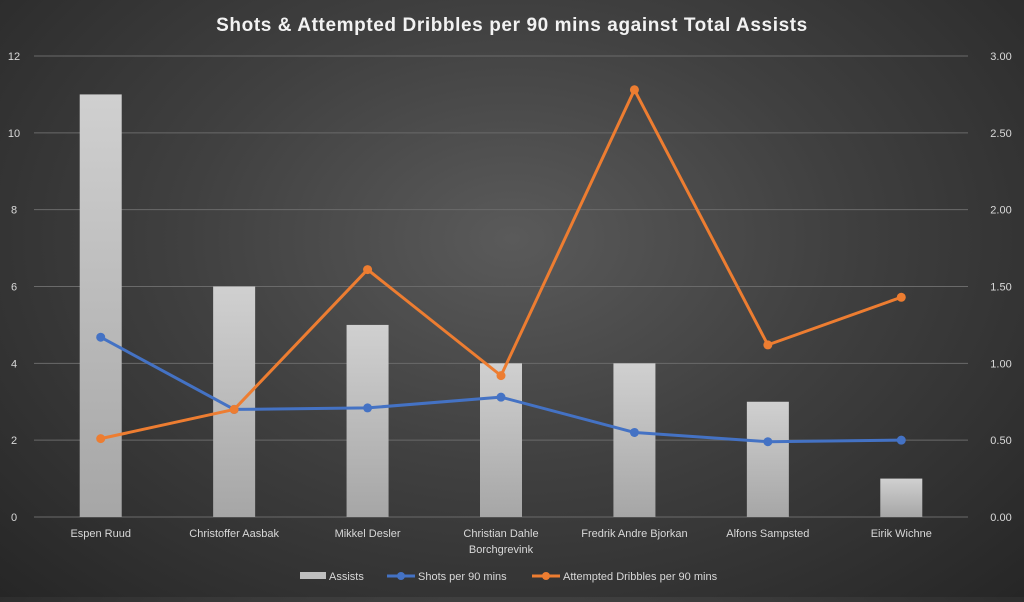  I want to click on category-label-line: Espen Ruud, so click(100, 534).